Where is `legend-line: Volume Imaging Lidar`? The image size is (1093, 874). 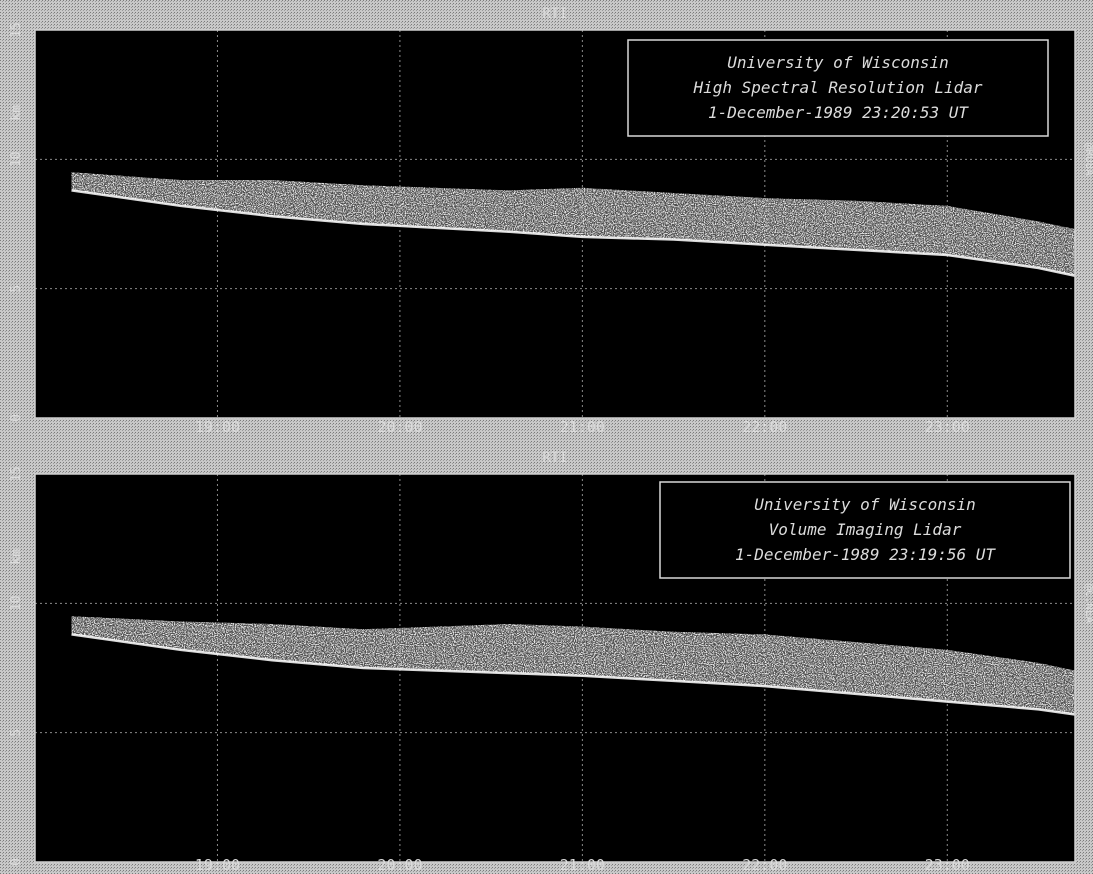 legend-line: Volume Imaging Lidar is located at coordinates (865, 529).